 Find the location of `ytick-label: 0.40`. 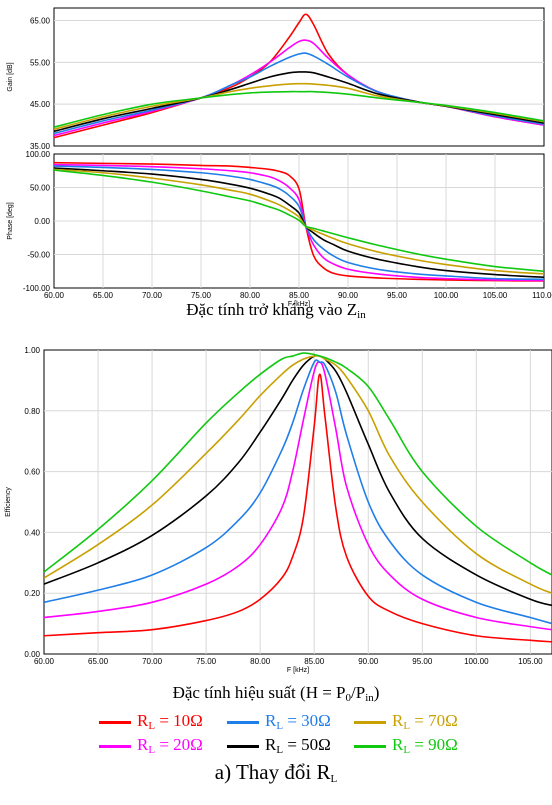

ytick-label: 0.40 is located at coordinates (32, 532).